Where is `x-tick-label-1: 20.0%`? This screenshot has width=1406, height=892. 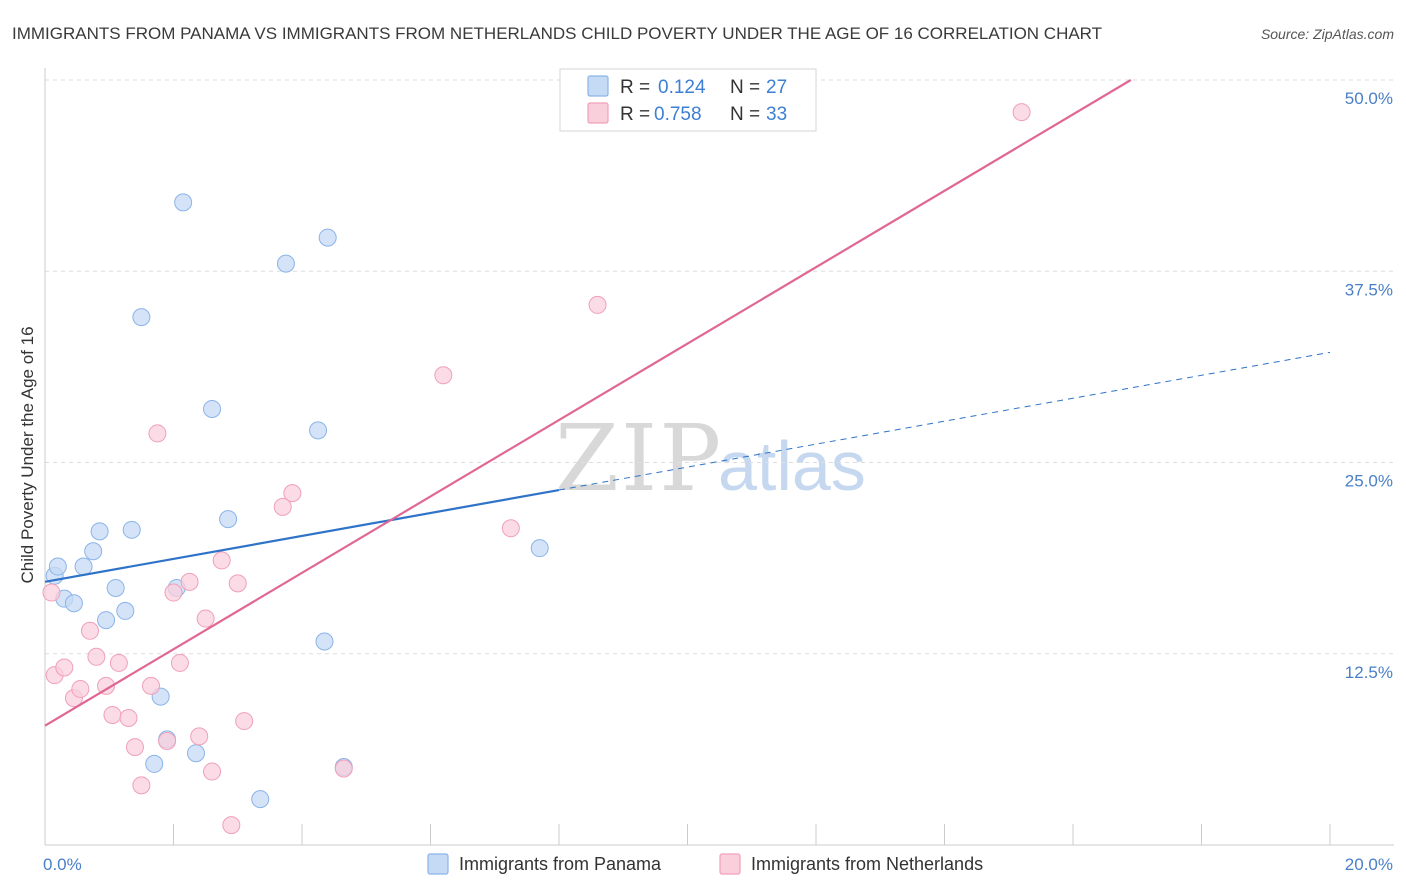 x-tick-label-1: 20.0% is located at coordinates (1369, 864).